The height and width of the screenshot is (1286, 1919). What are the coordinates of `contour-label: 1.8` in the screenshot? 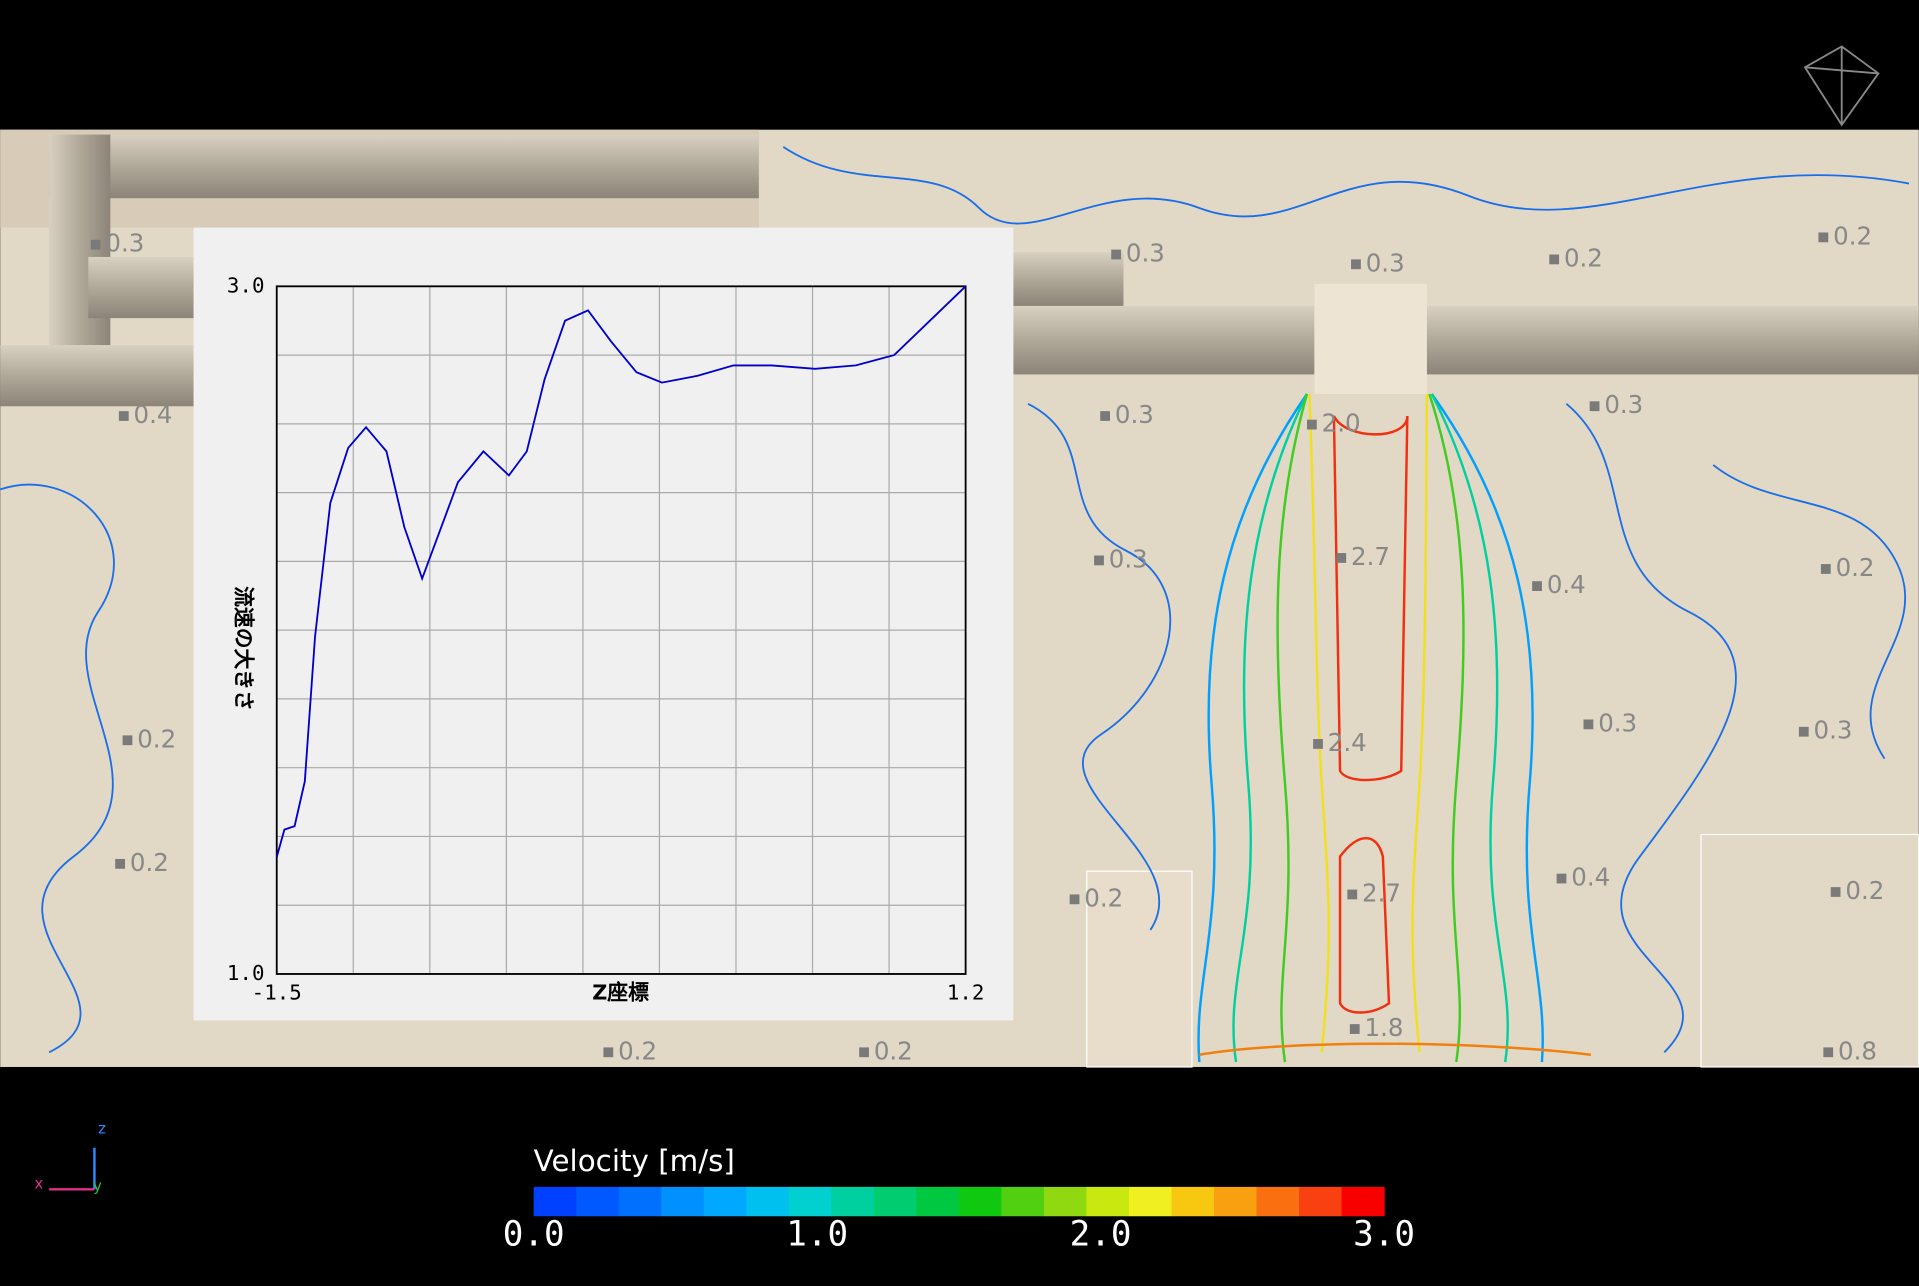 It's located at (1384, 1027).